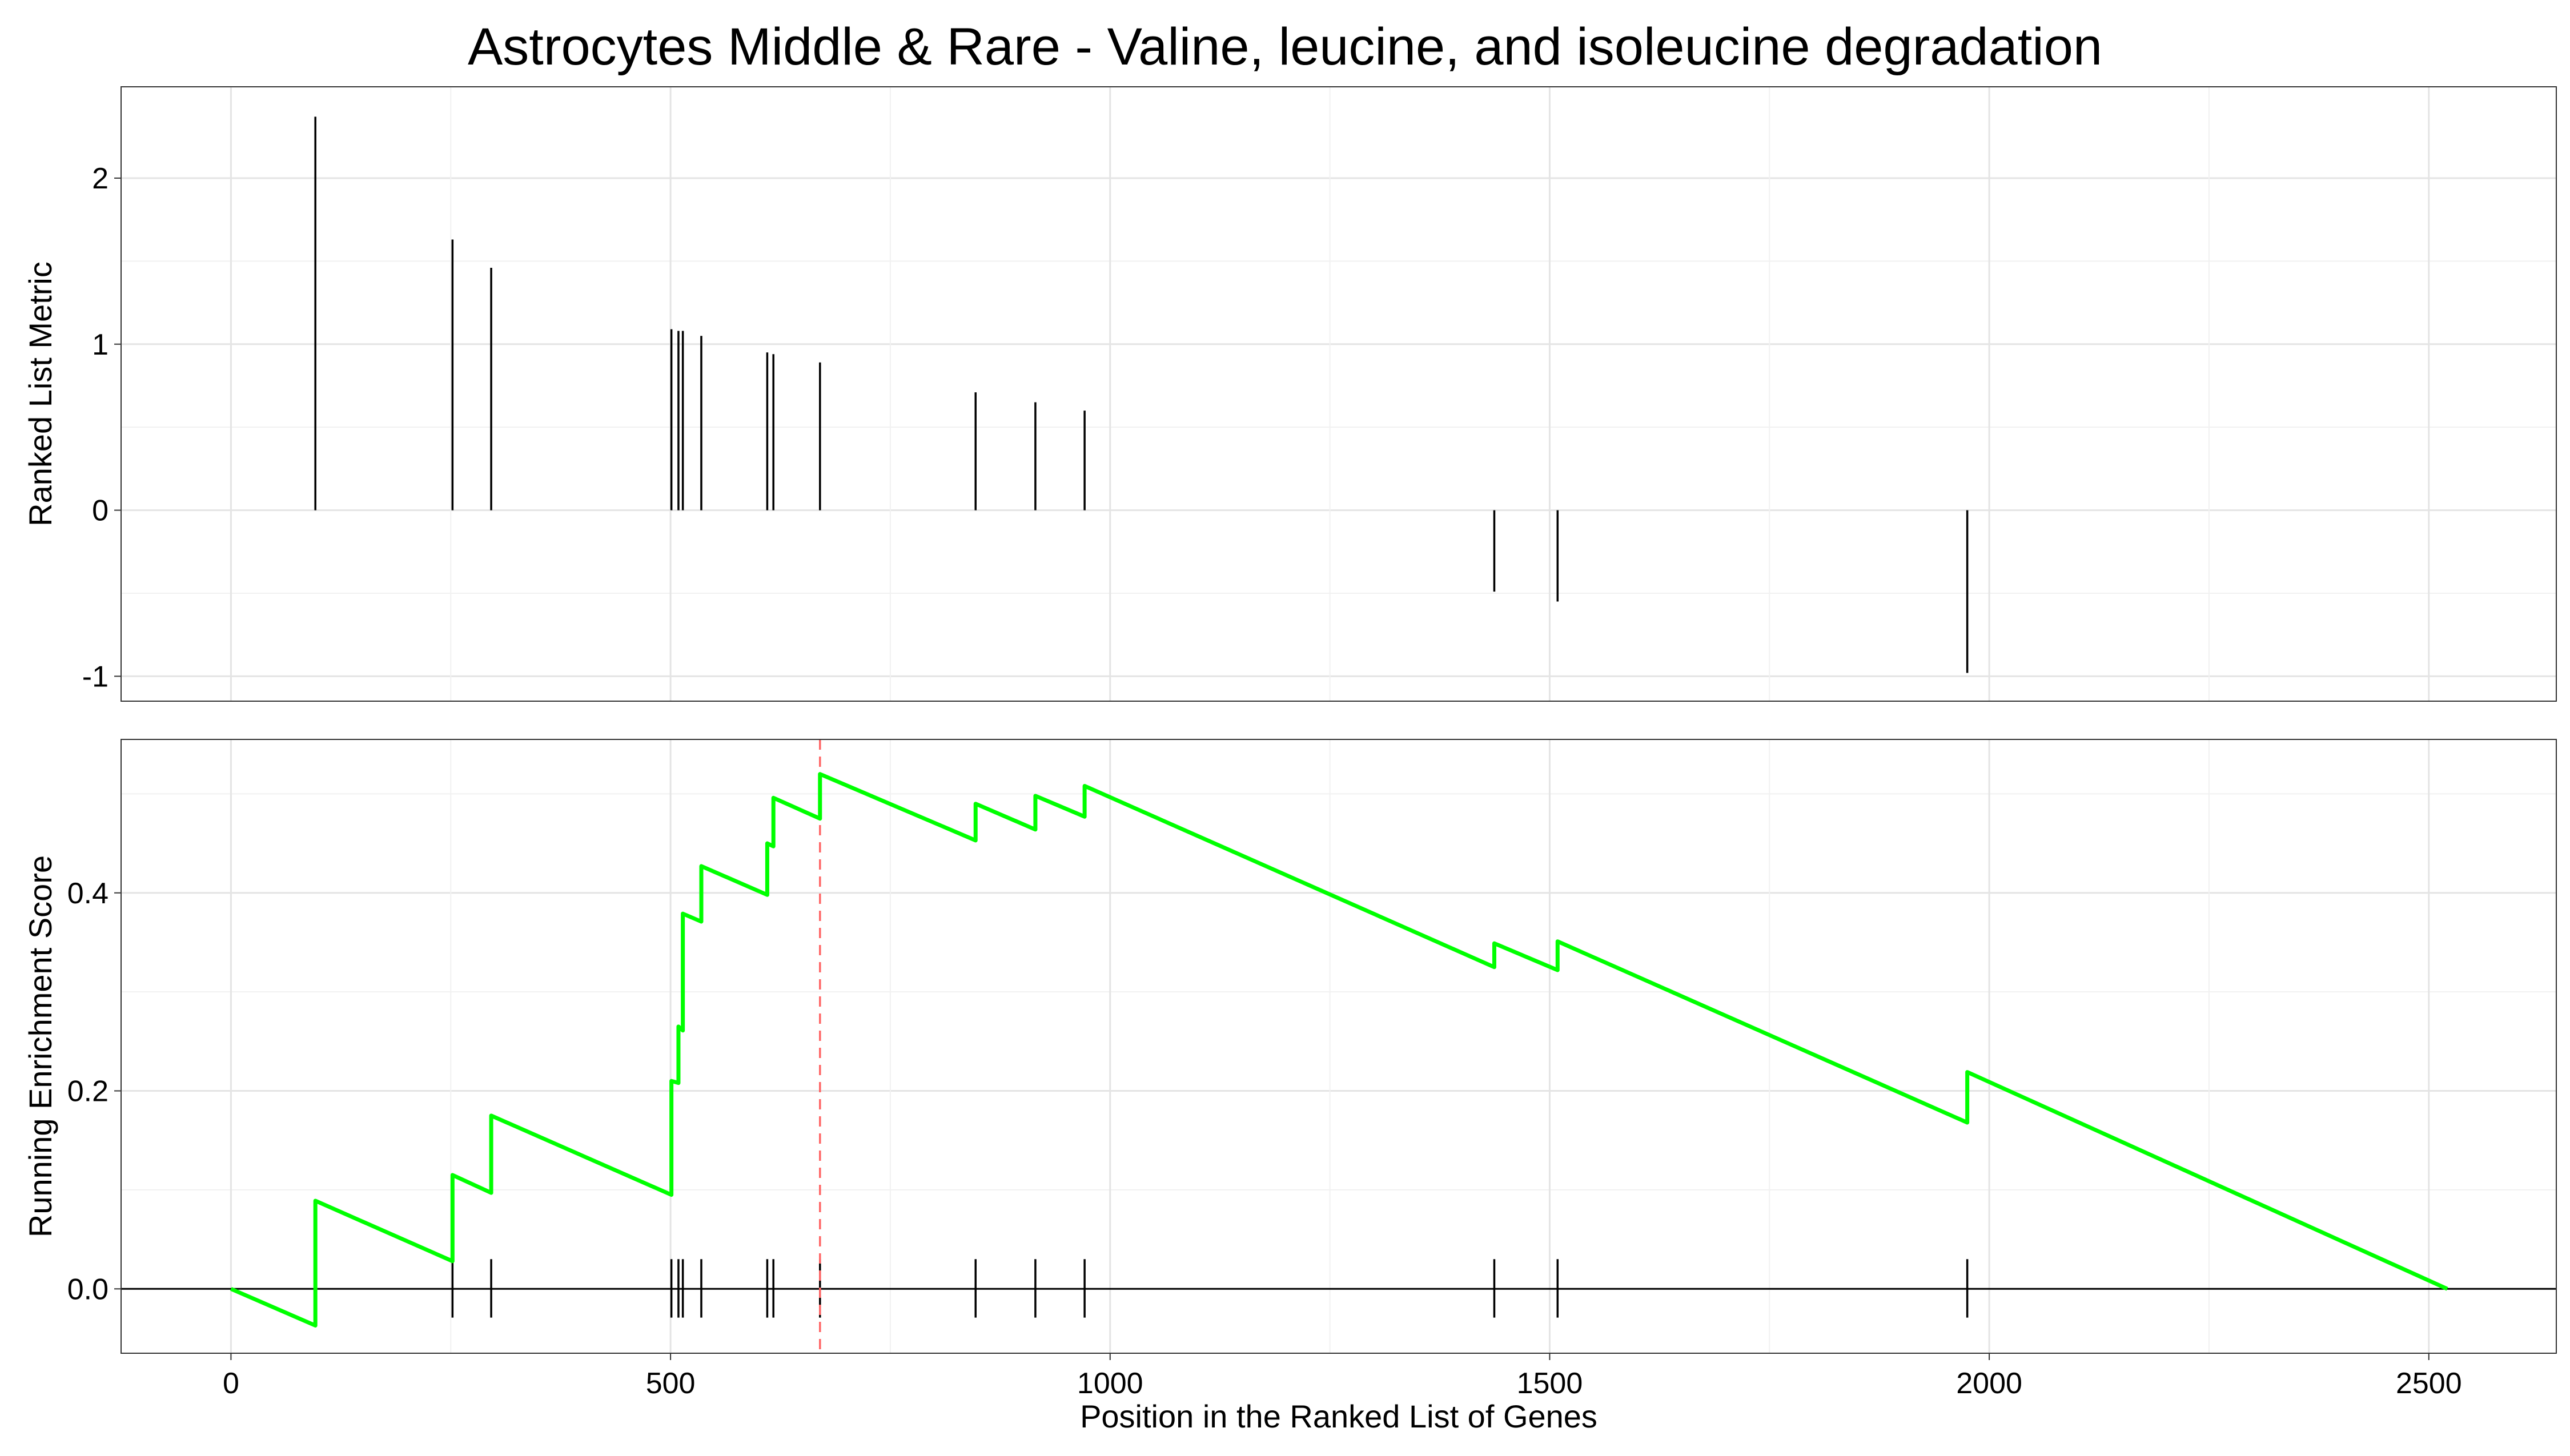 This screenshot has width=2570, height=1456. What do you see at coordinates (95, 676) in the screenshot?
I see `y-tick-label: -1` at bounding box center [95, 676].